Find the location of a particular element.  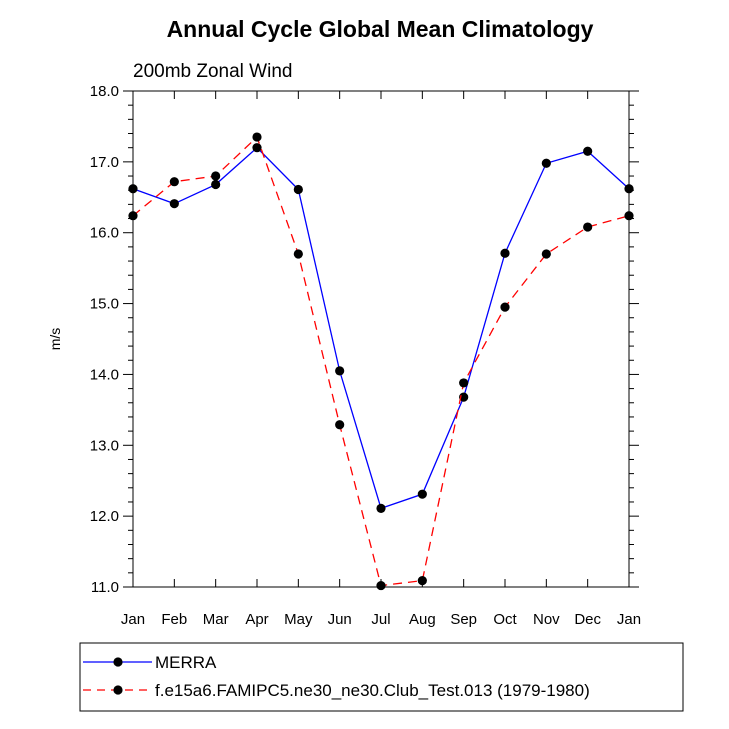

legend-box is located at coordinates (381, 677).